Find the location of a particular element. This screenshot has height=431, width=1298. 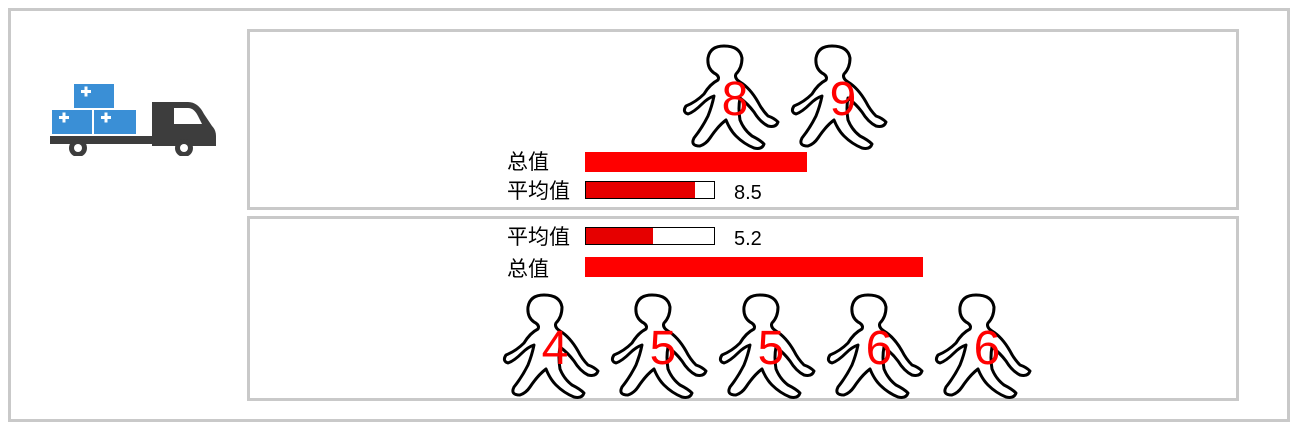

person-figure: 9 is located at coordinates (843, 97).